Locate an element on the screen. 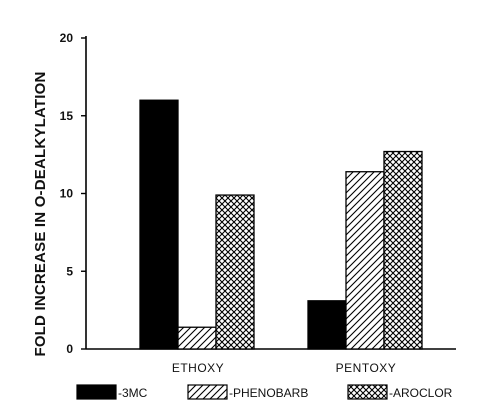 The height and width of the screenshot is (406, 477). x-category-label: ETHOXY is located at coordinates (198, 368).